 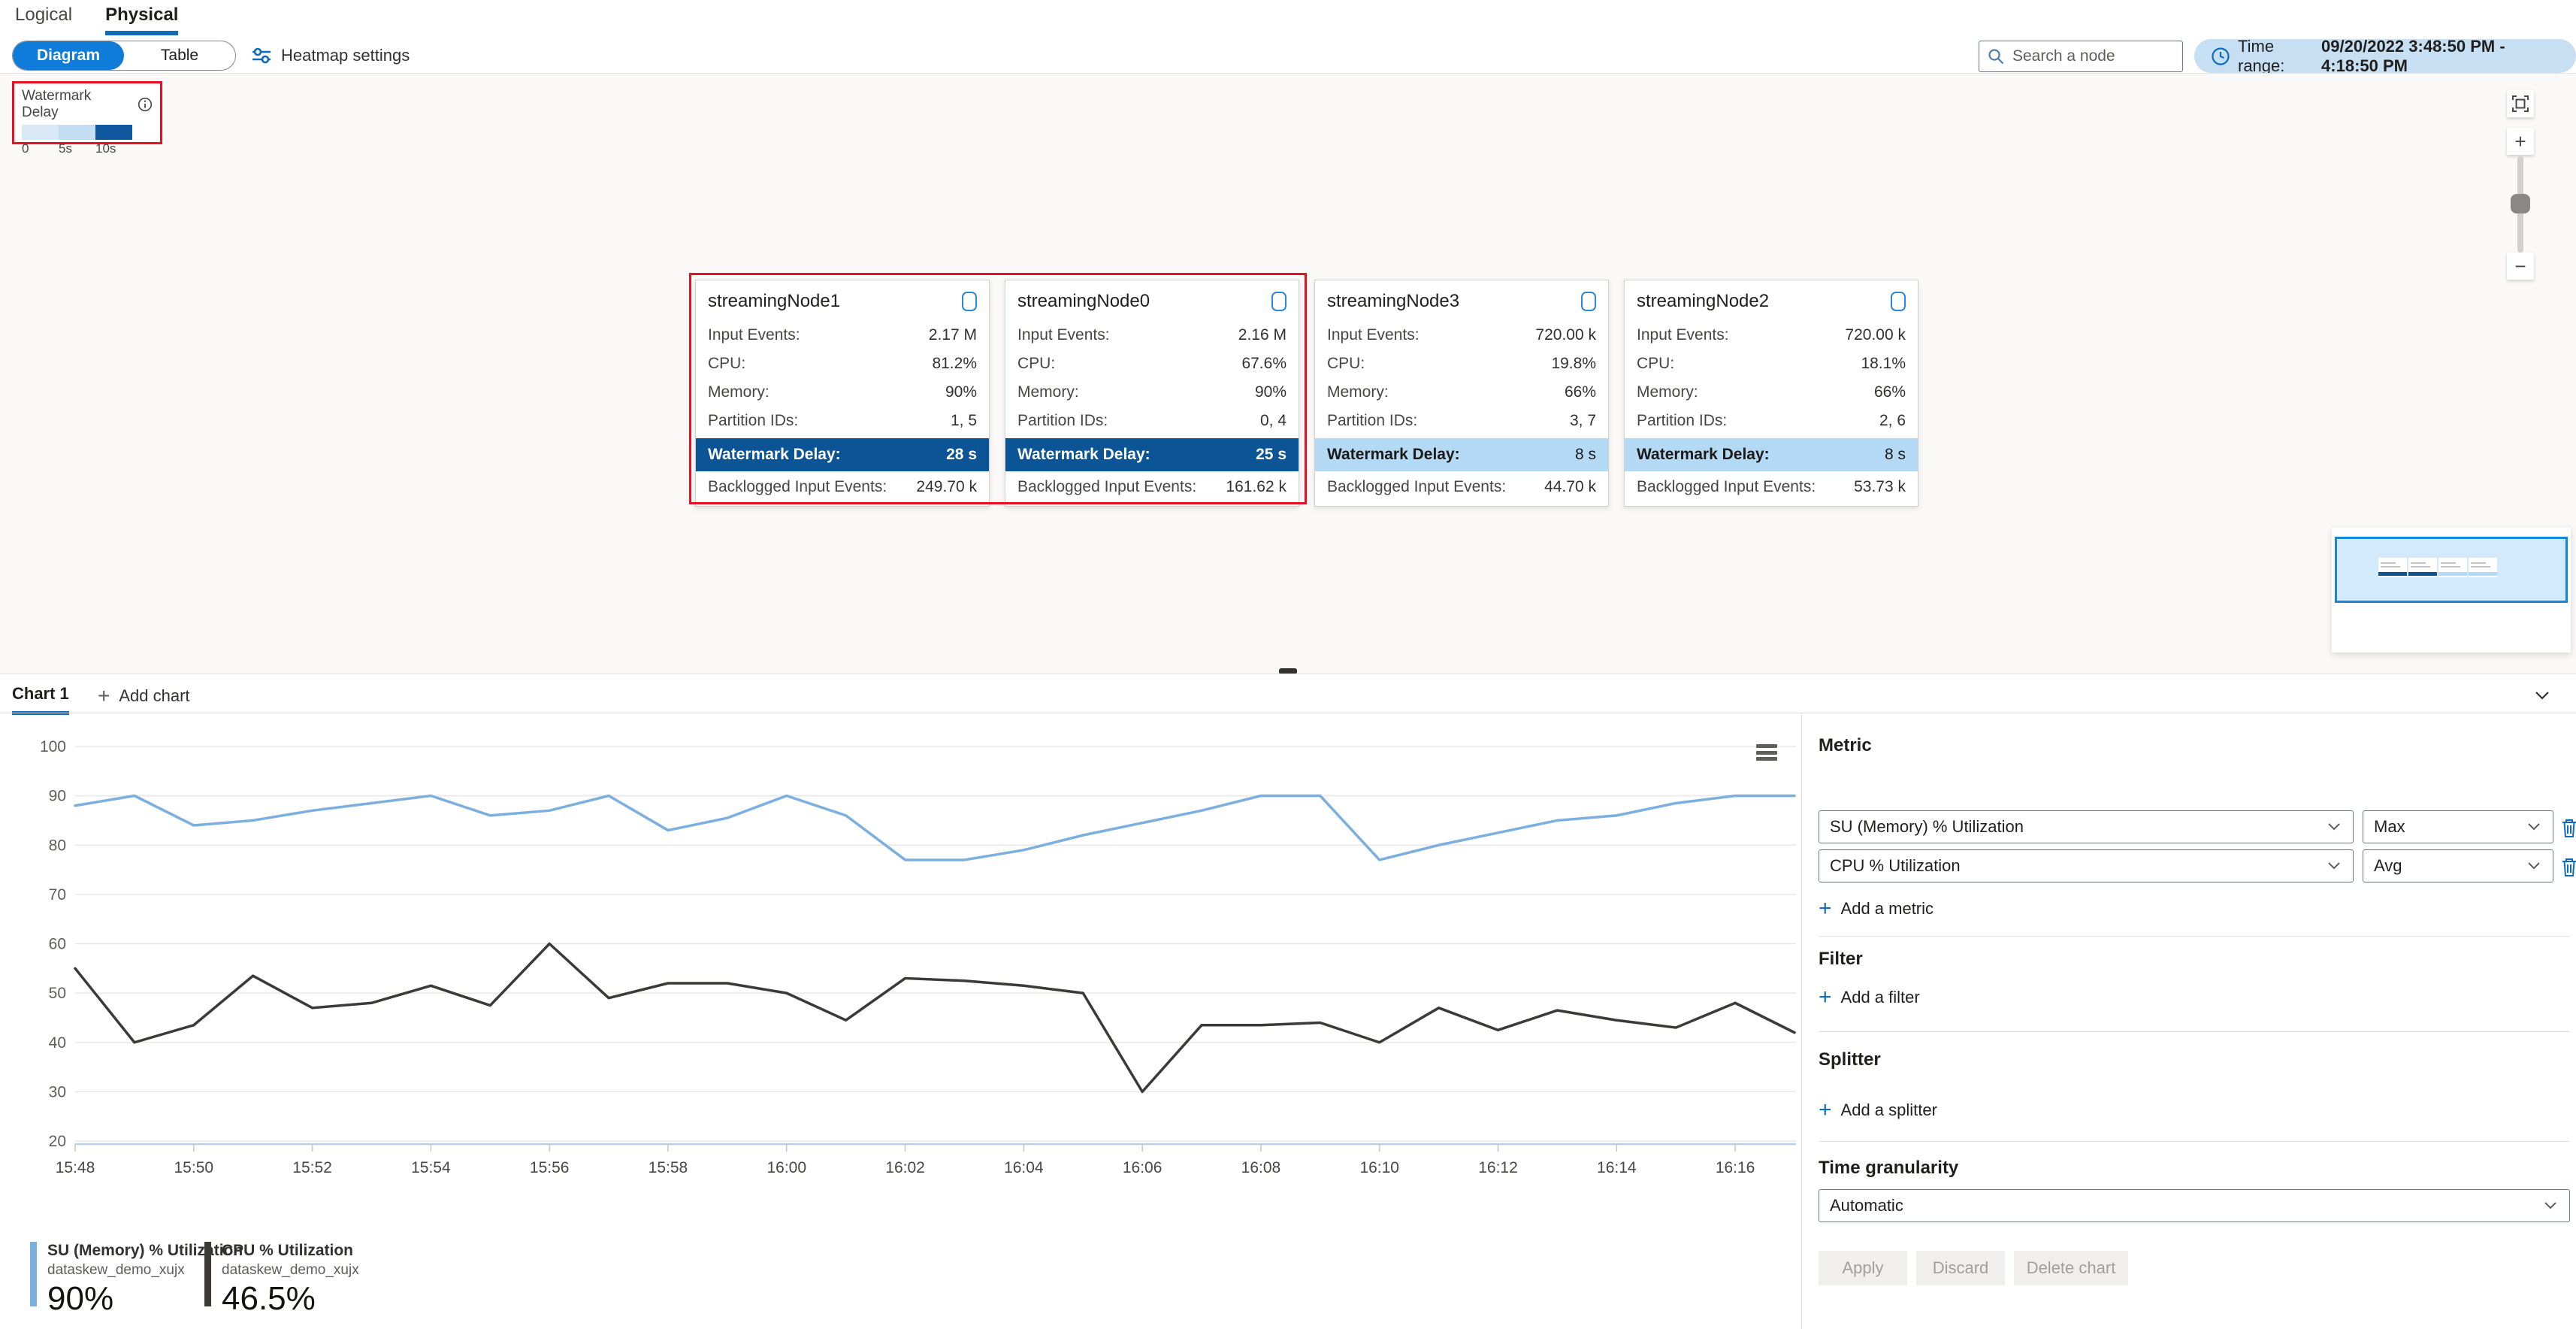 I want to click on legend-stop-0: 0, so click(x=26, y=148).